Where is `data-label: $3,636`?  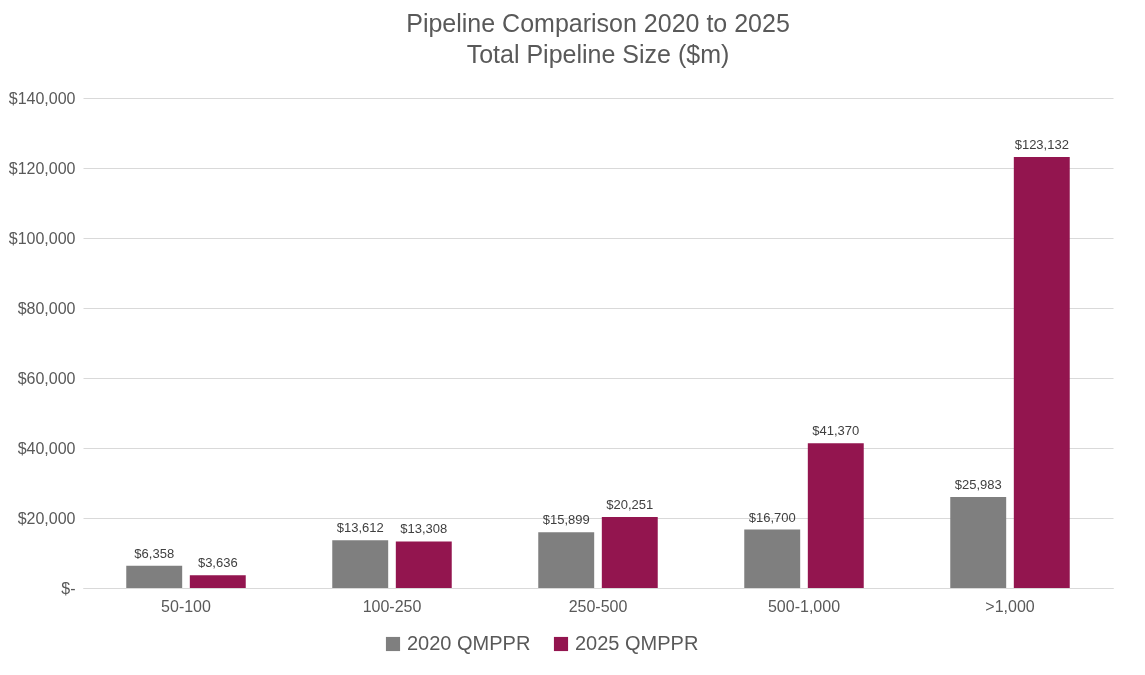 data-label: $3,636 is located at coordinates (217, 563).